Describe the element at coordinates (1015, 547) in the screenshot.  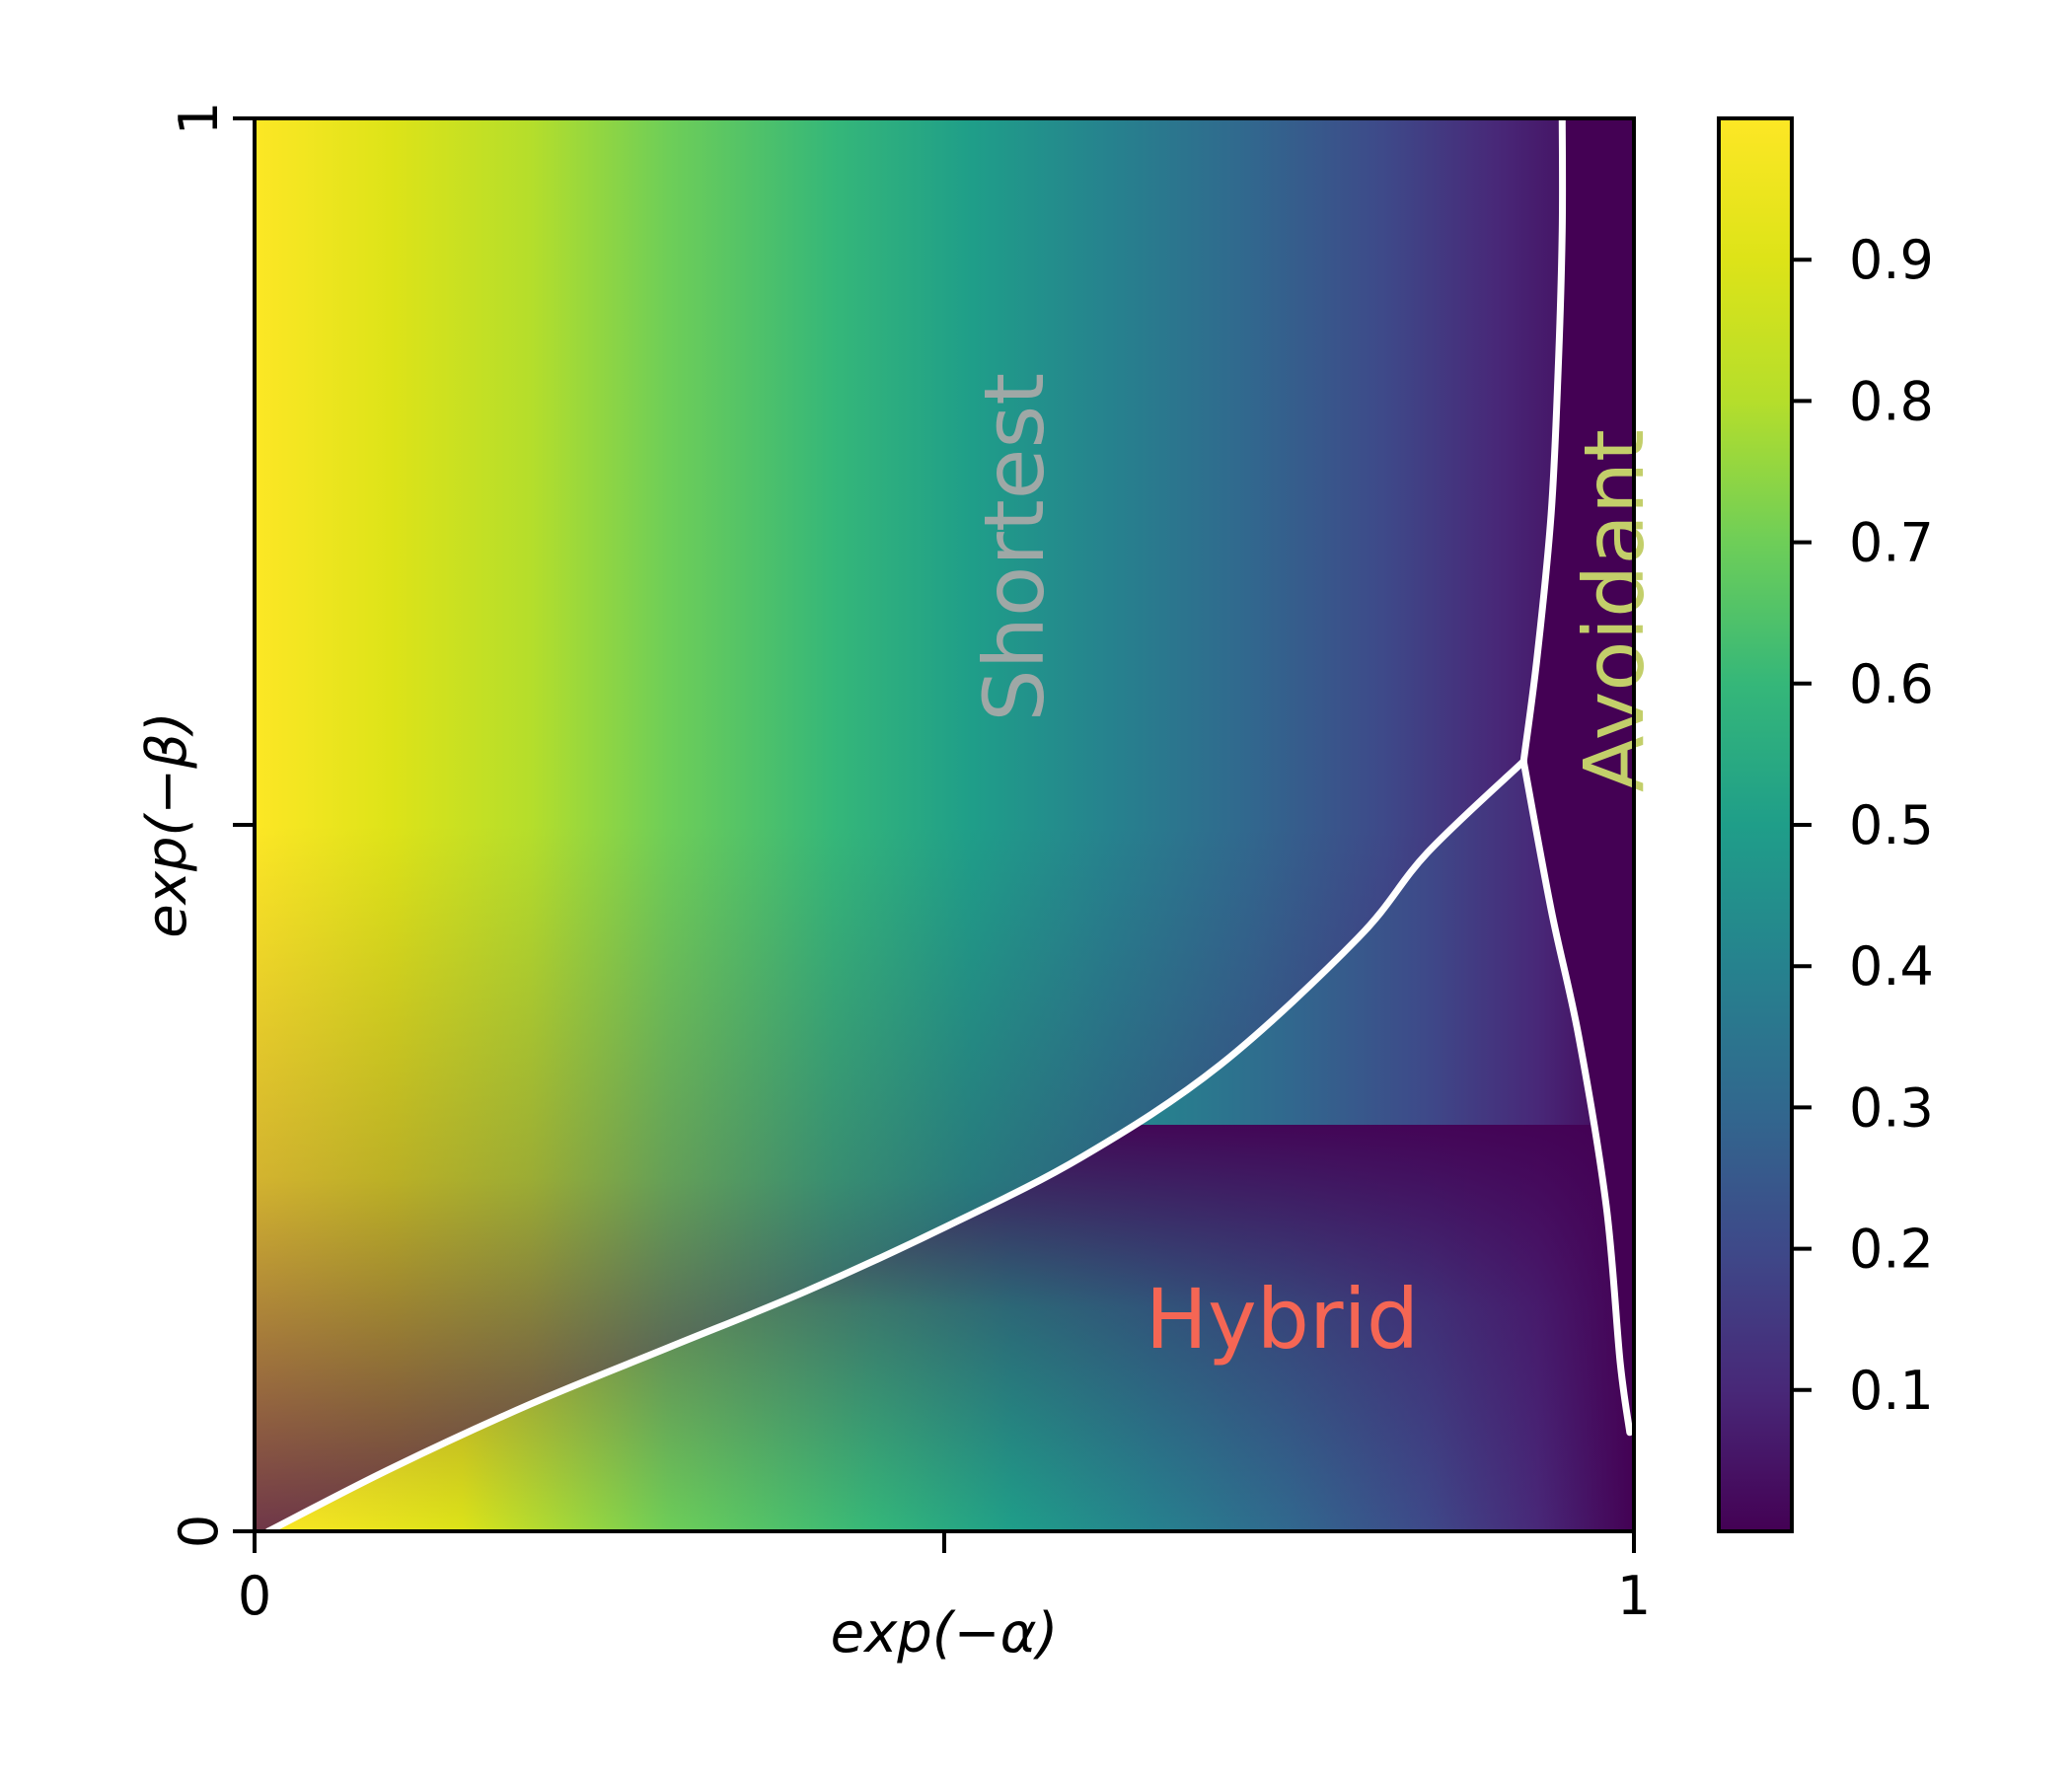
I see `region-label-shortest: Shortest` at that location.